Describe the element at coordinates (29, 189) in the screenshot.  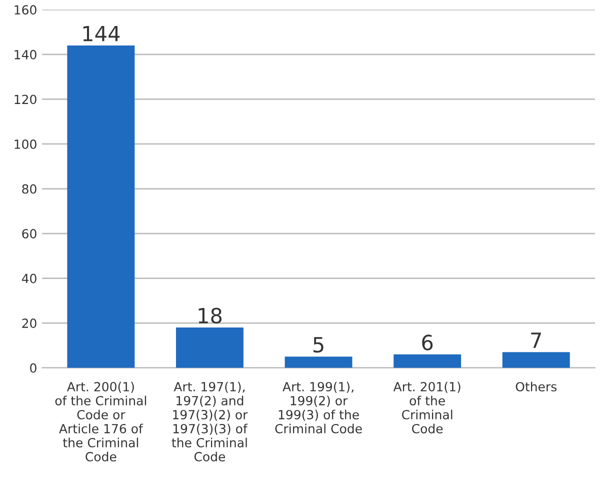
I see `y-tick-label: 80` at that location.